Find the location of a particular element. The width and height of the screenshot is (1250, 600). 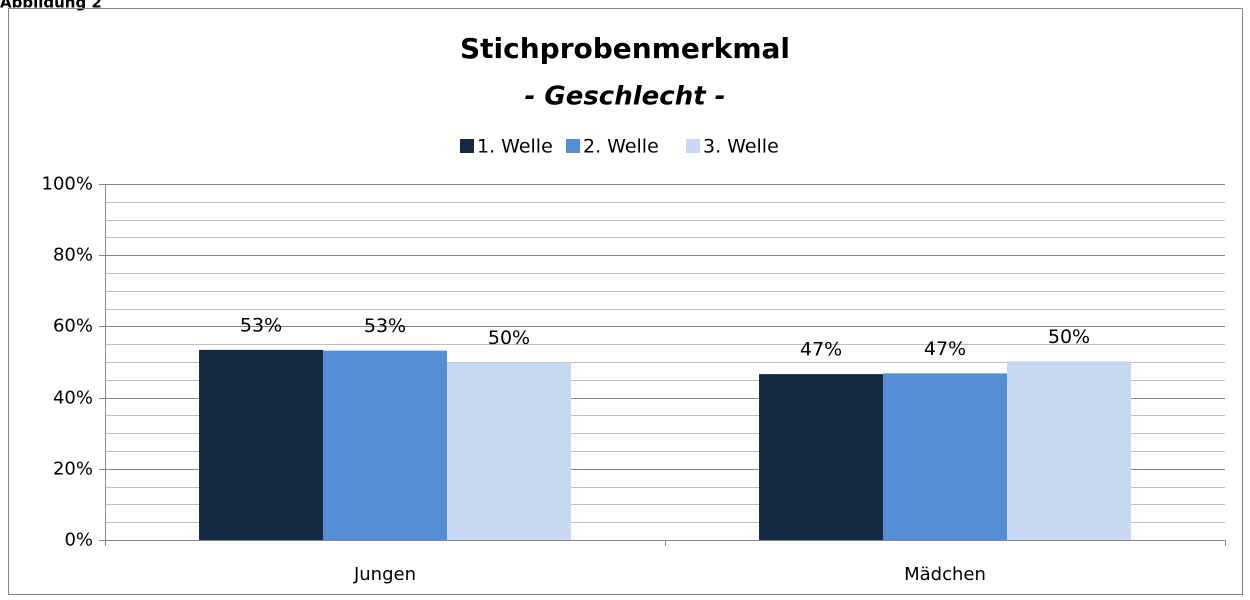

caption: Abbildung 2 is located at coordinates (51, 6).